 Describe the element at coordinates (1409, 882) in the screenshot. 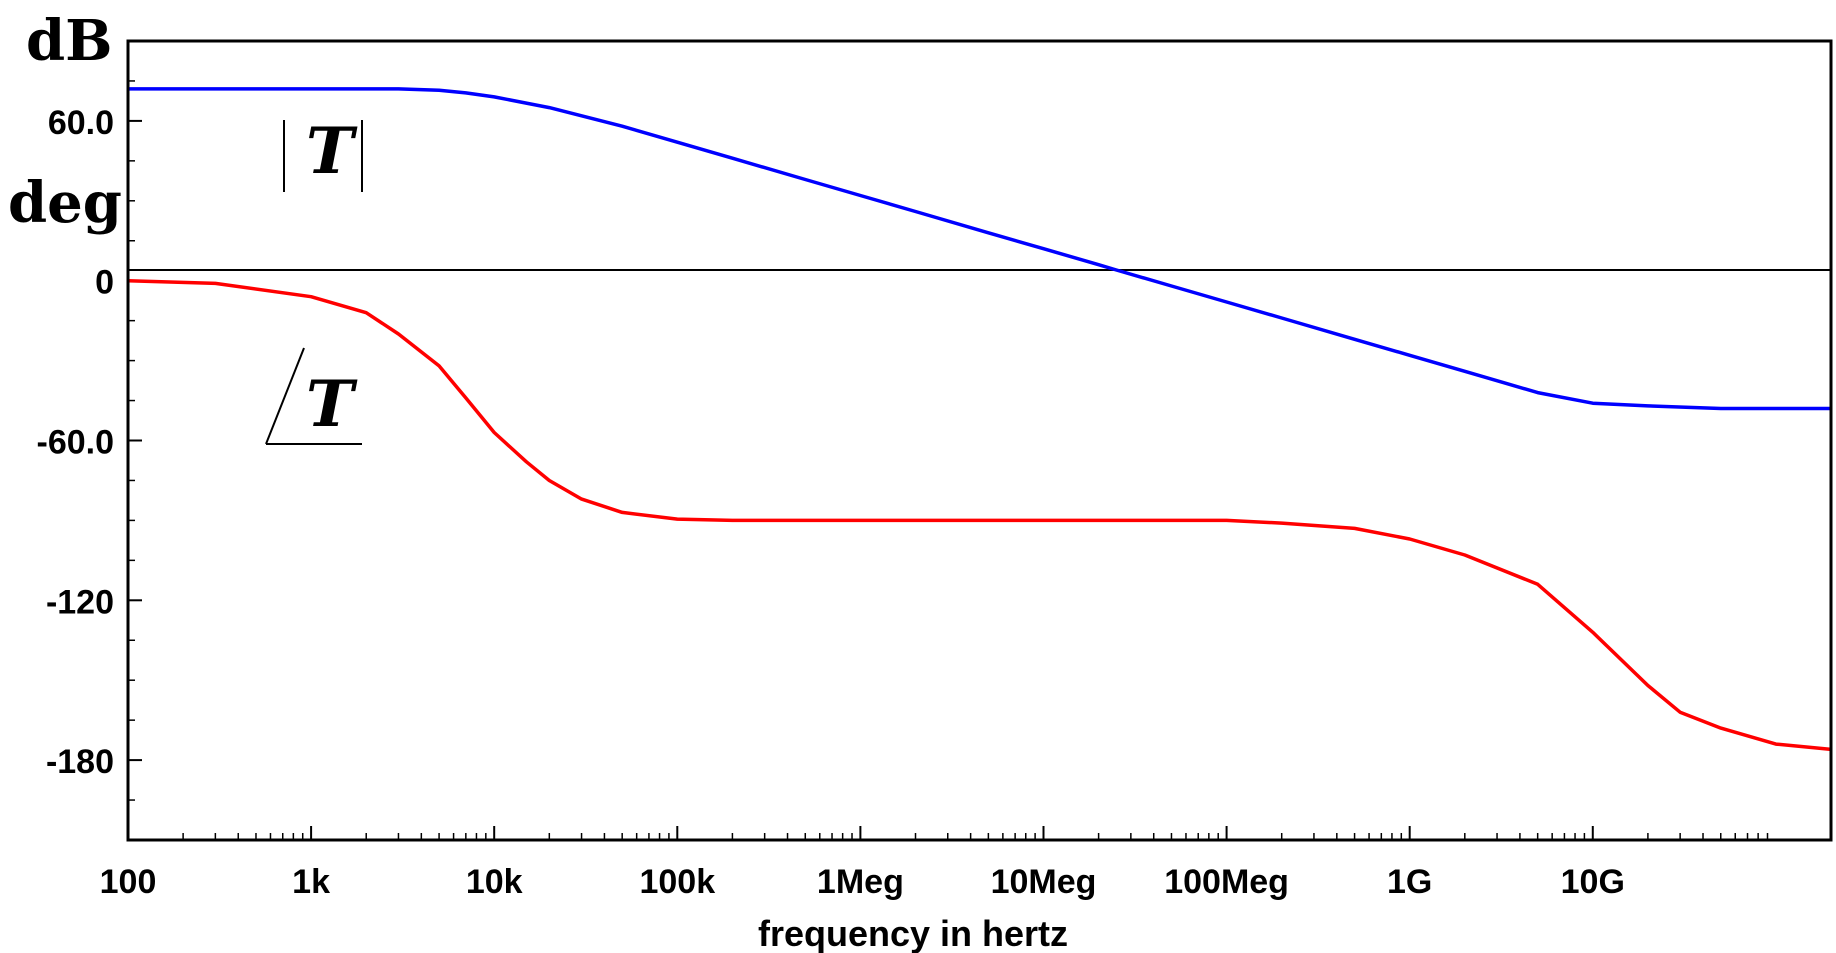

I see `x-tick-label: 1G` at that location.